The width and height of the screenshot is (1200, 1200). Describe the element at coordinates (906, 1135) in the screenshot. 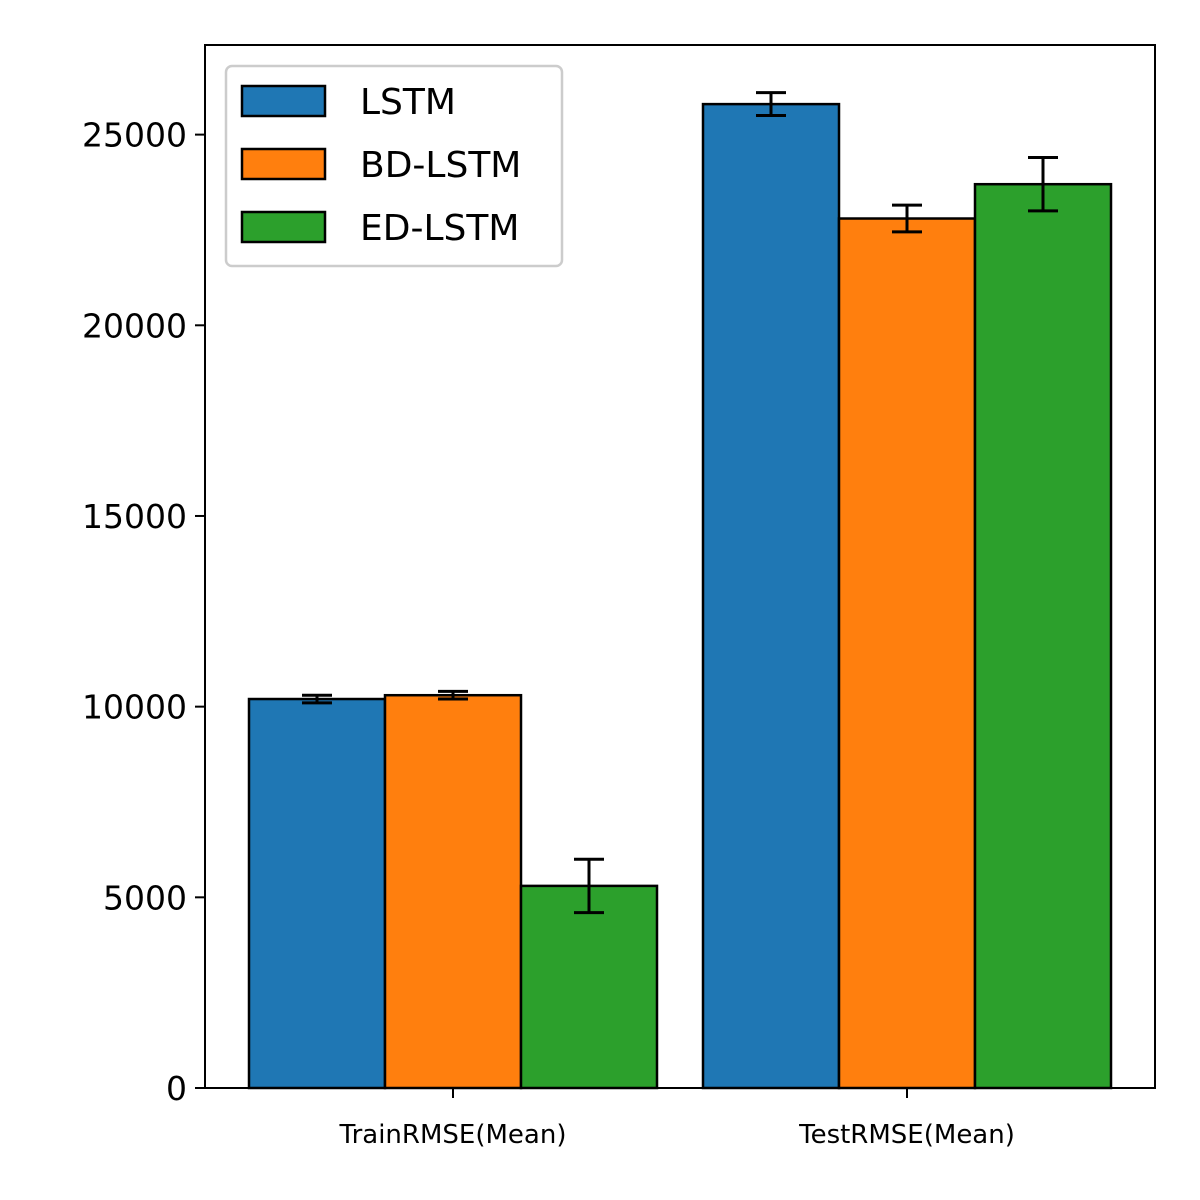

I see `x-tick-label: TestRMSE(Mean)` at that location.